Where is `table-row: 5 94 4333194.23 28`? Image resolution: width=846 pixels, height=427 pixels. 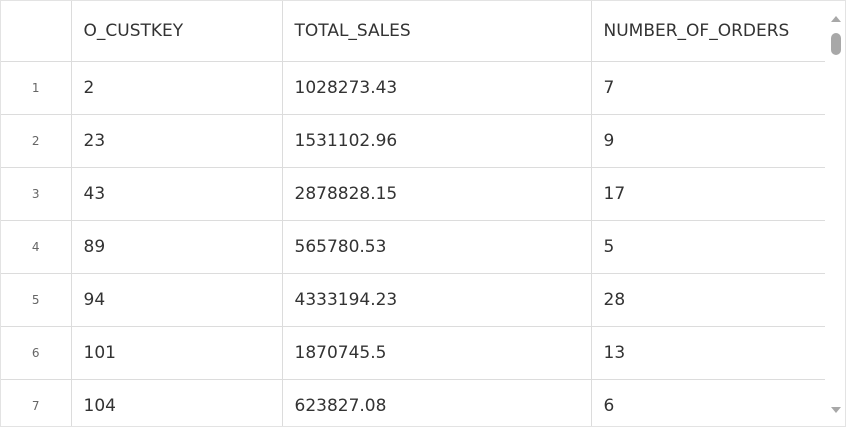 table-row: 5 94 4333194.23 28 is located at coordinates (414, 300).